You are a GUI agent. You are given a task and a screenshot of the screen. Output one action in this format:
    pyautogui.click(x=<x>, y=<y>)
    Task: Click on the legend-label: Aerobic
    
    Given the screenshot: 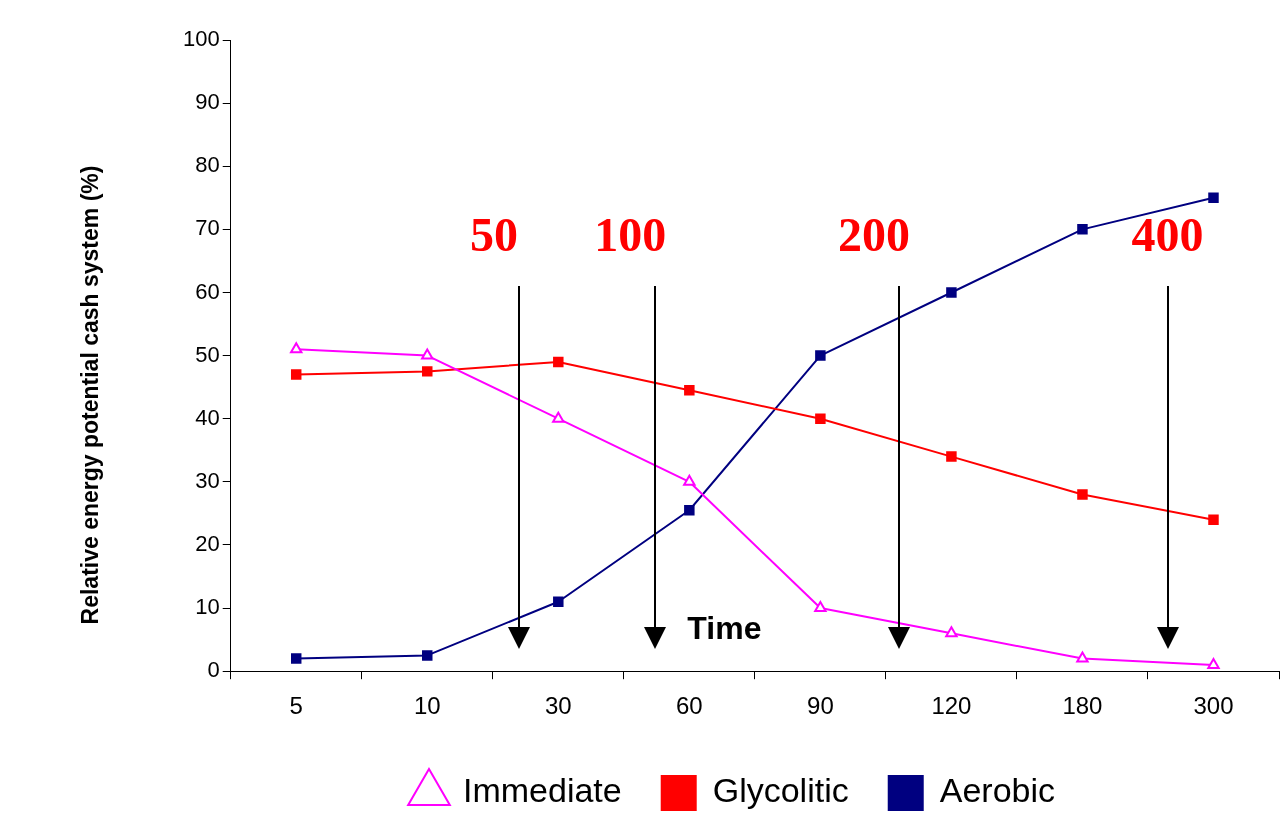 What is the action you would take?
    pyautogui.click(x=997, y=790)
    